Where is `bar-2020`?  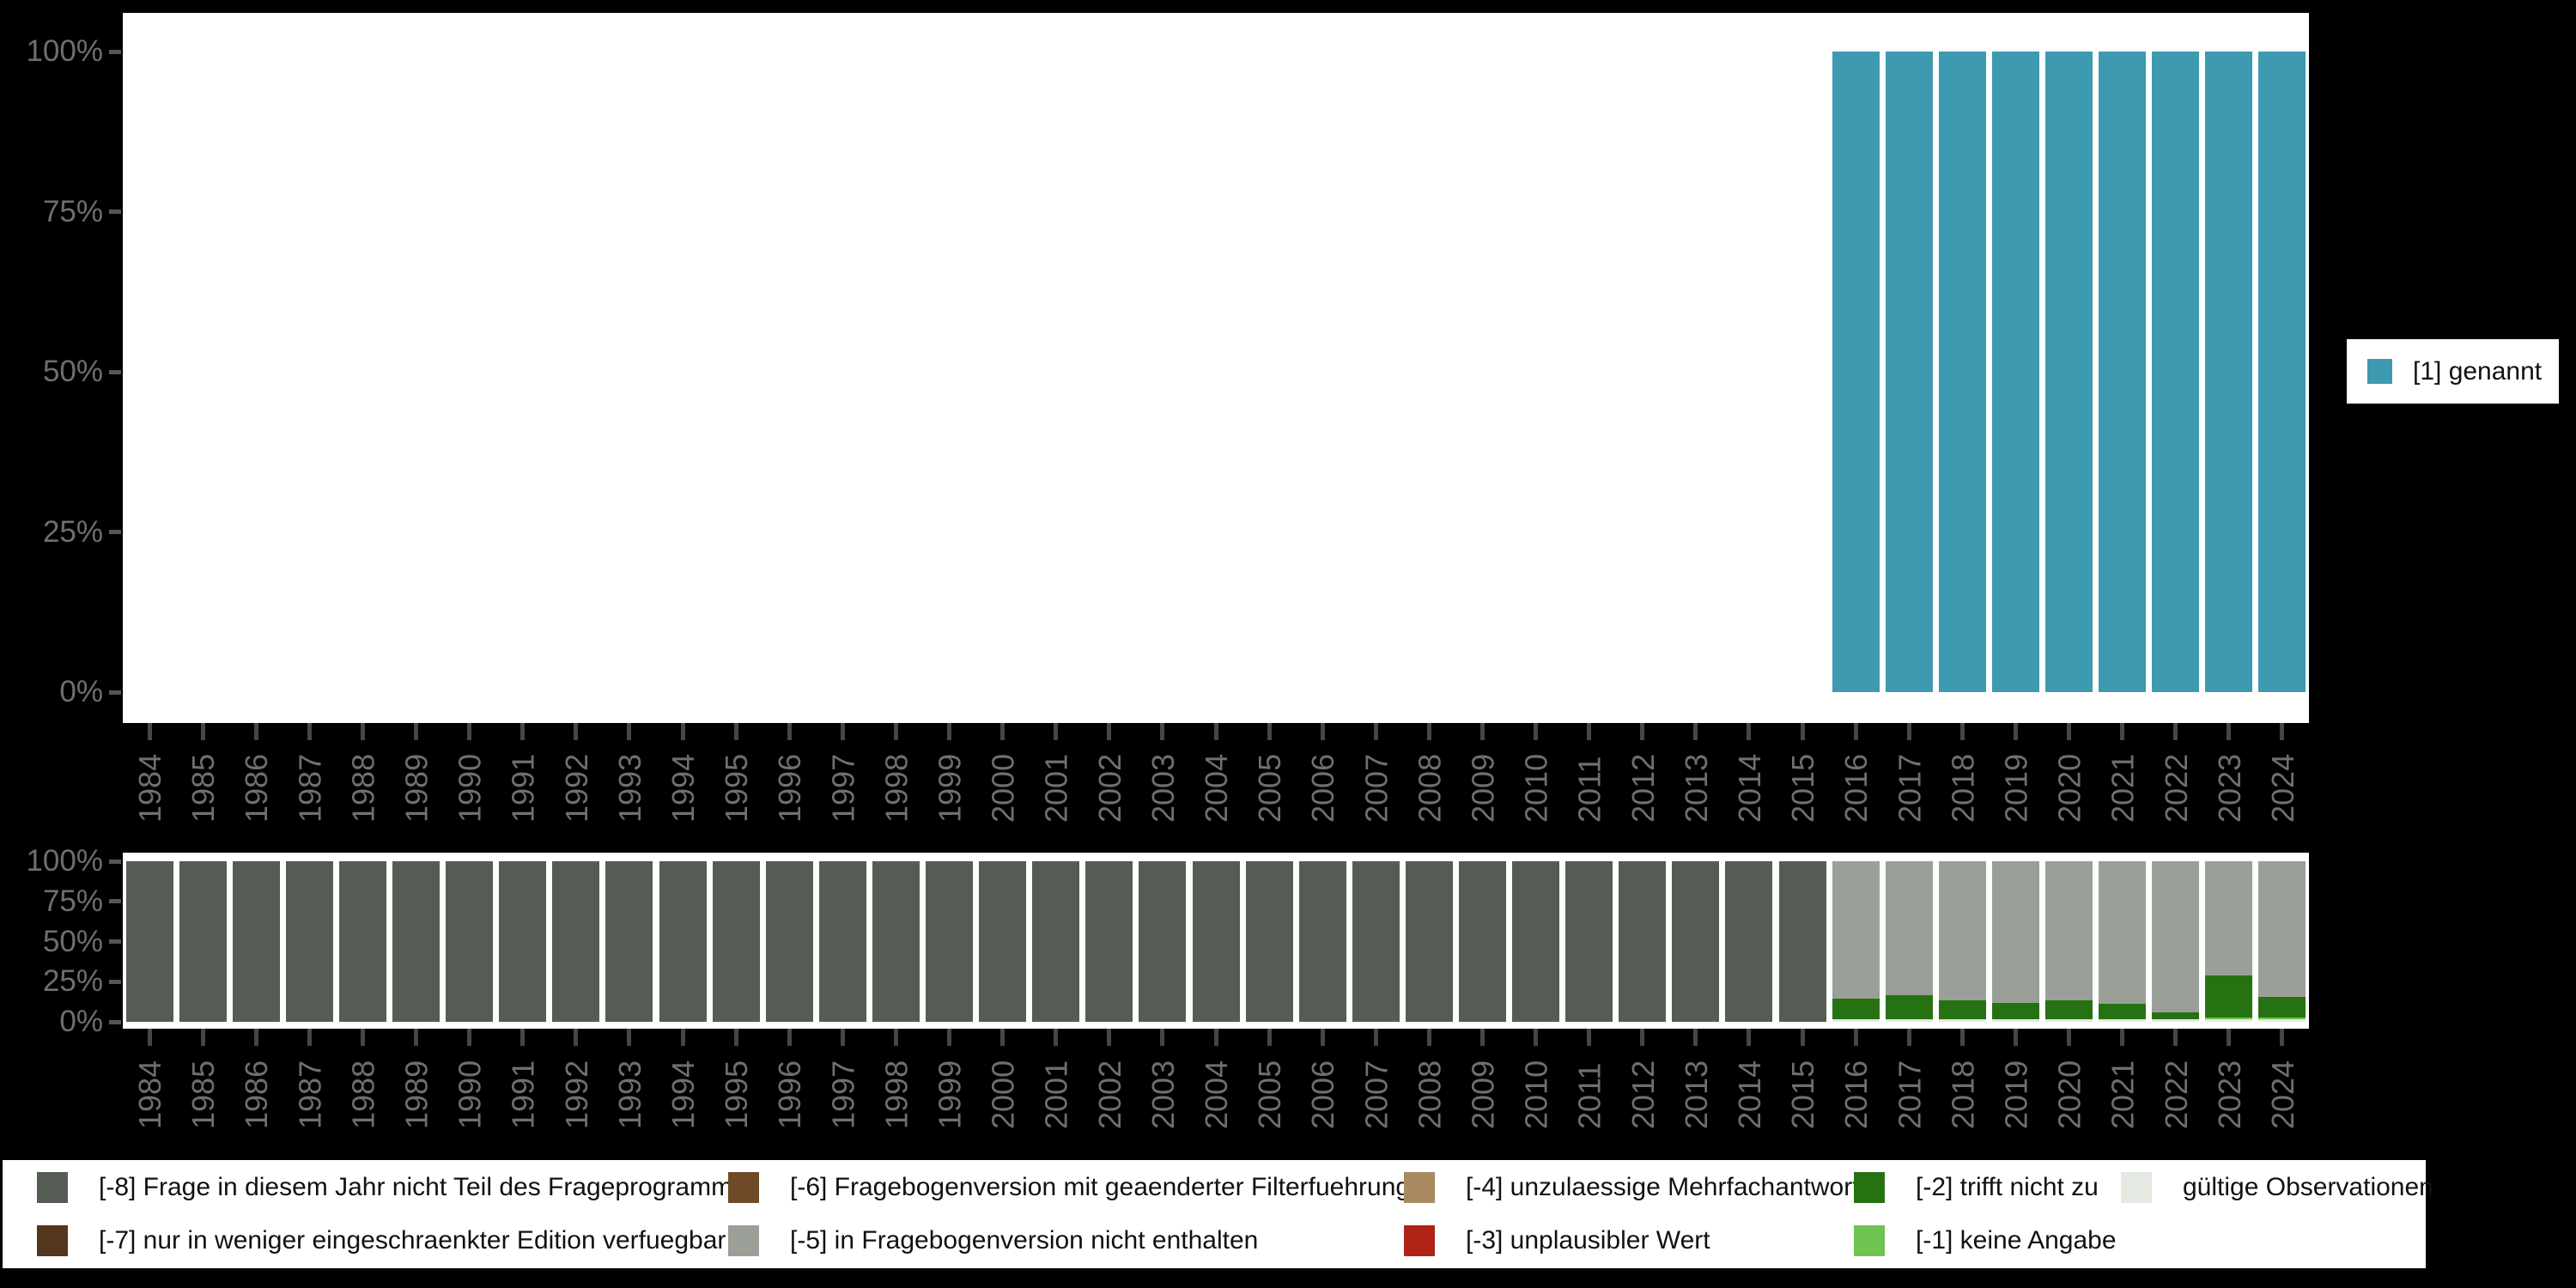
bar-2020 is located at coordinates (2069, 372).